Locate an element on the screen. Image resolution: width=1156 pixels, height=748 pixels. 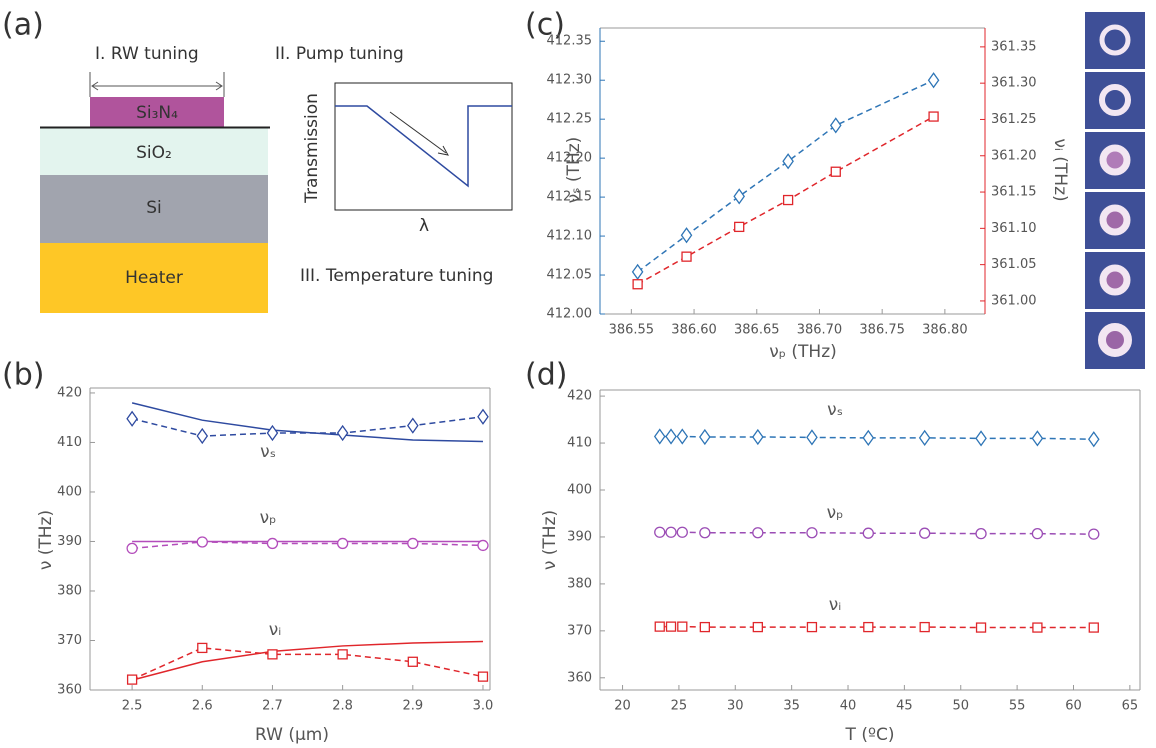
x-tick-label: 2.8 is located at coordinates (342, 706).